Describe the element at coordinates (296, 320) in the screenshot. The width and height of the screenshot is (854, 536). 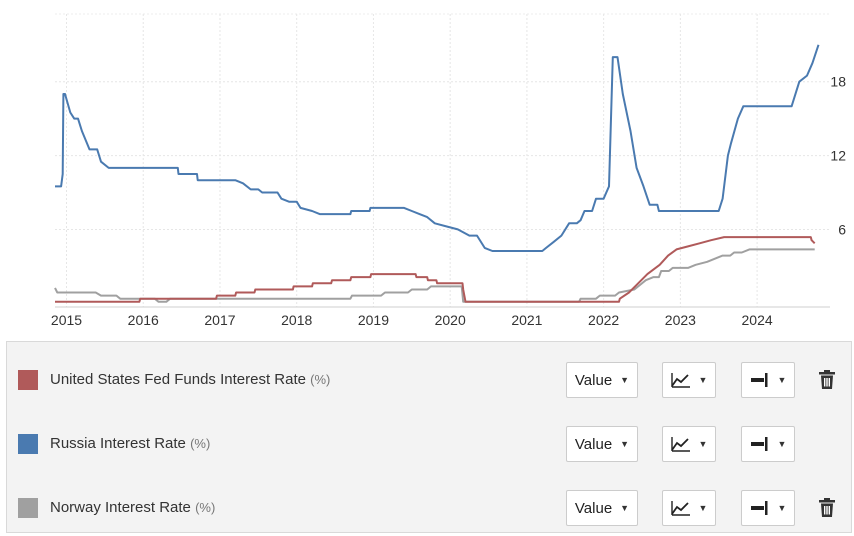
I see `x-tick-label: 2018` at that location.